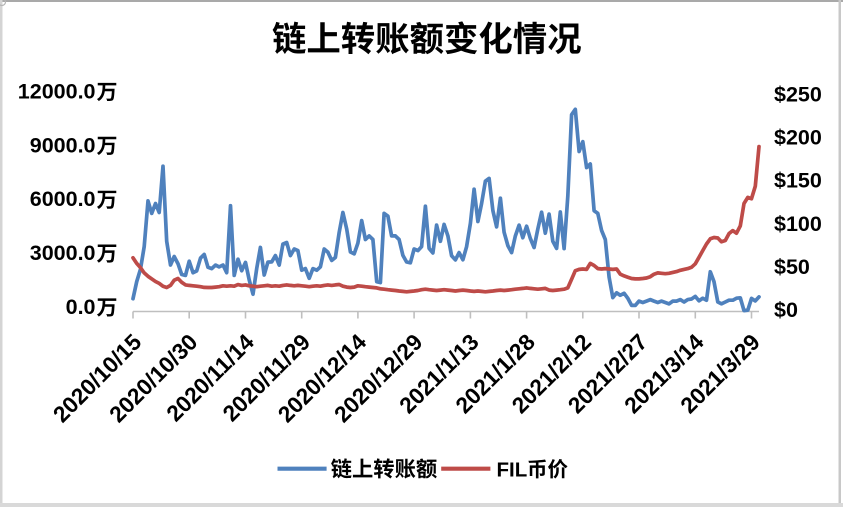 This screenshot has width=843, height=512. I want to click on svg-text: 12000.0, so click(57, 92).